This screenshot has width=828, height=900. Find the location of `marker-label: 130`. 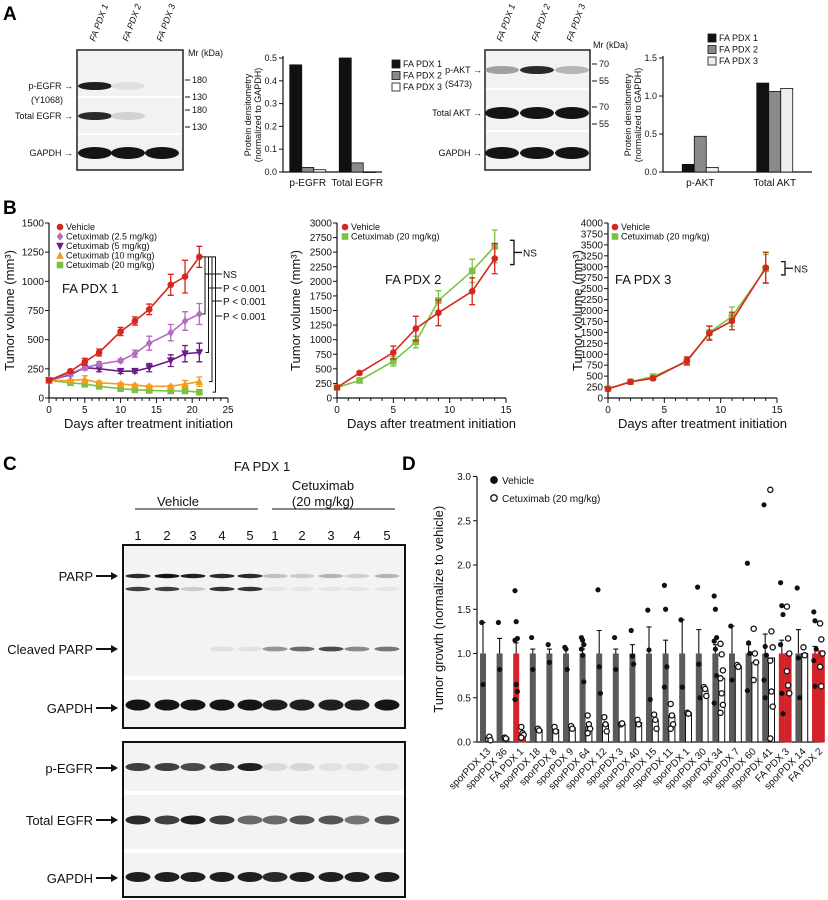

marker-label: 130 is located at coordinates (199, 127).